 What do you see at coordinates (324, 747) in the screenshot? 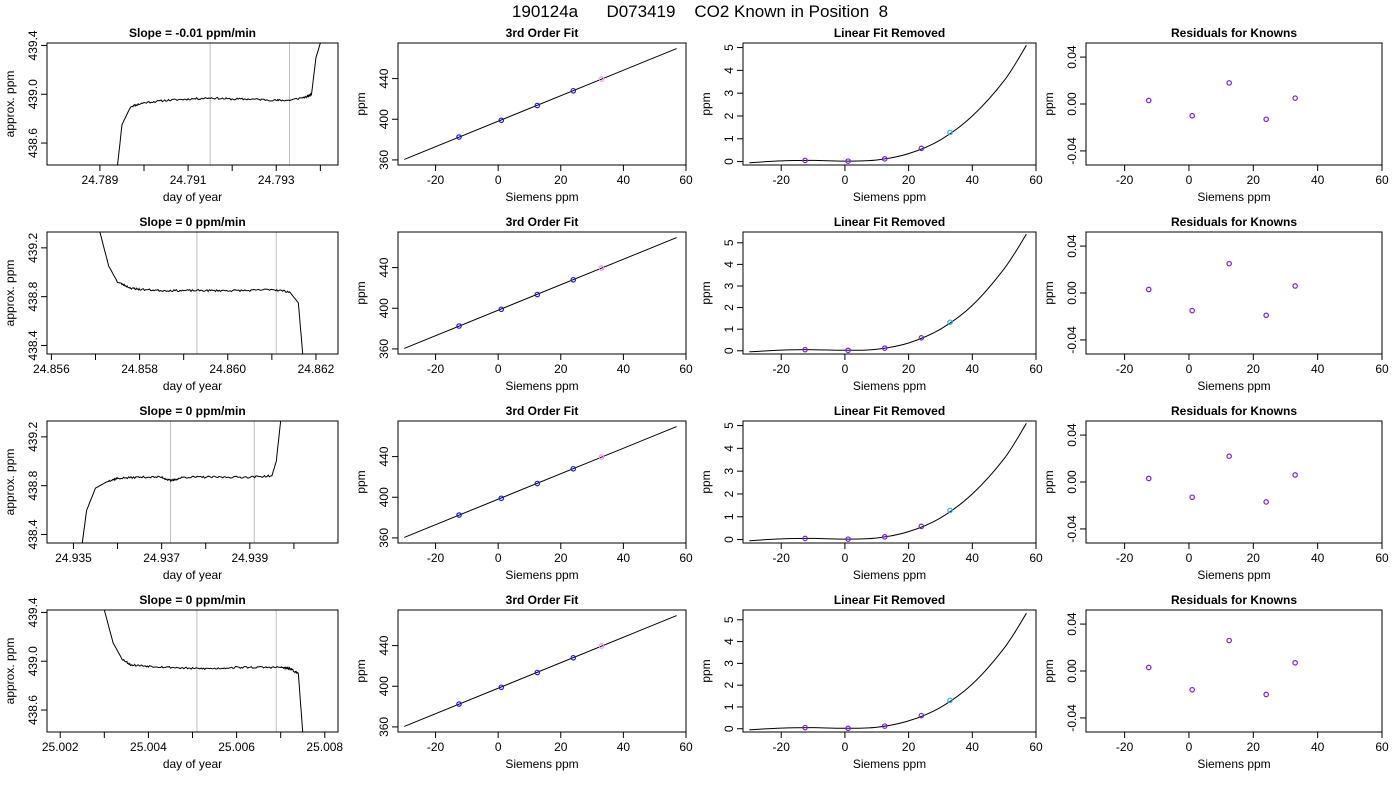
I see `x-tick-label: 25.008` at bounding box center [324, 747].